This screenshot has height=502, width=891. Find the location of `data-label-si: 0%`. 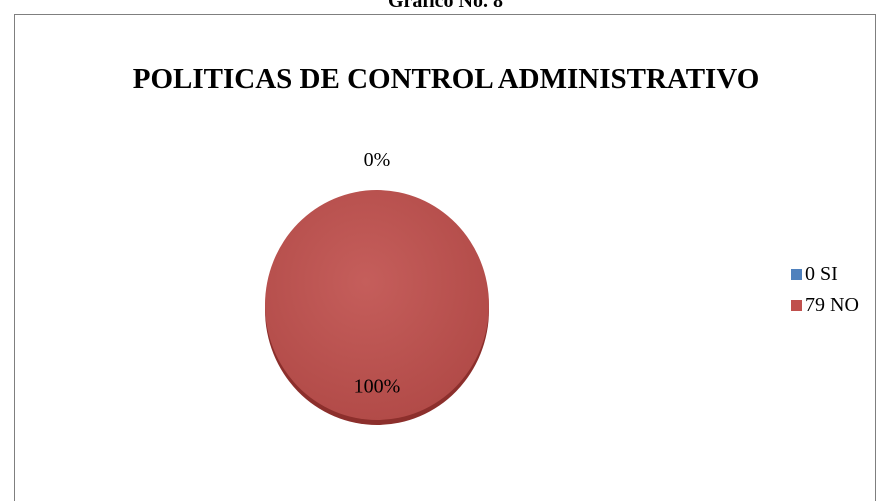

data-label-si: 0% is located at coordinates (377, 160).